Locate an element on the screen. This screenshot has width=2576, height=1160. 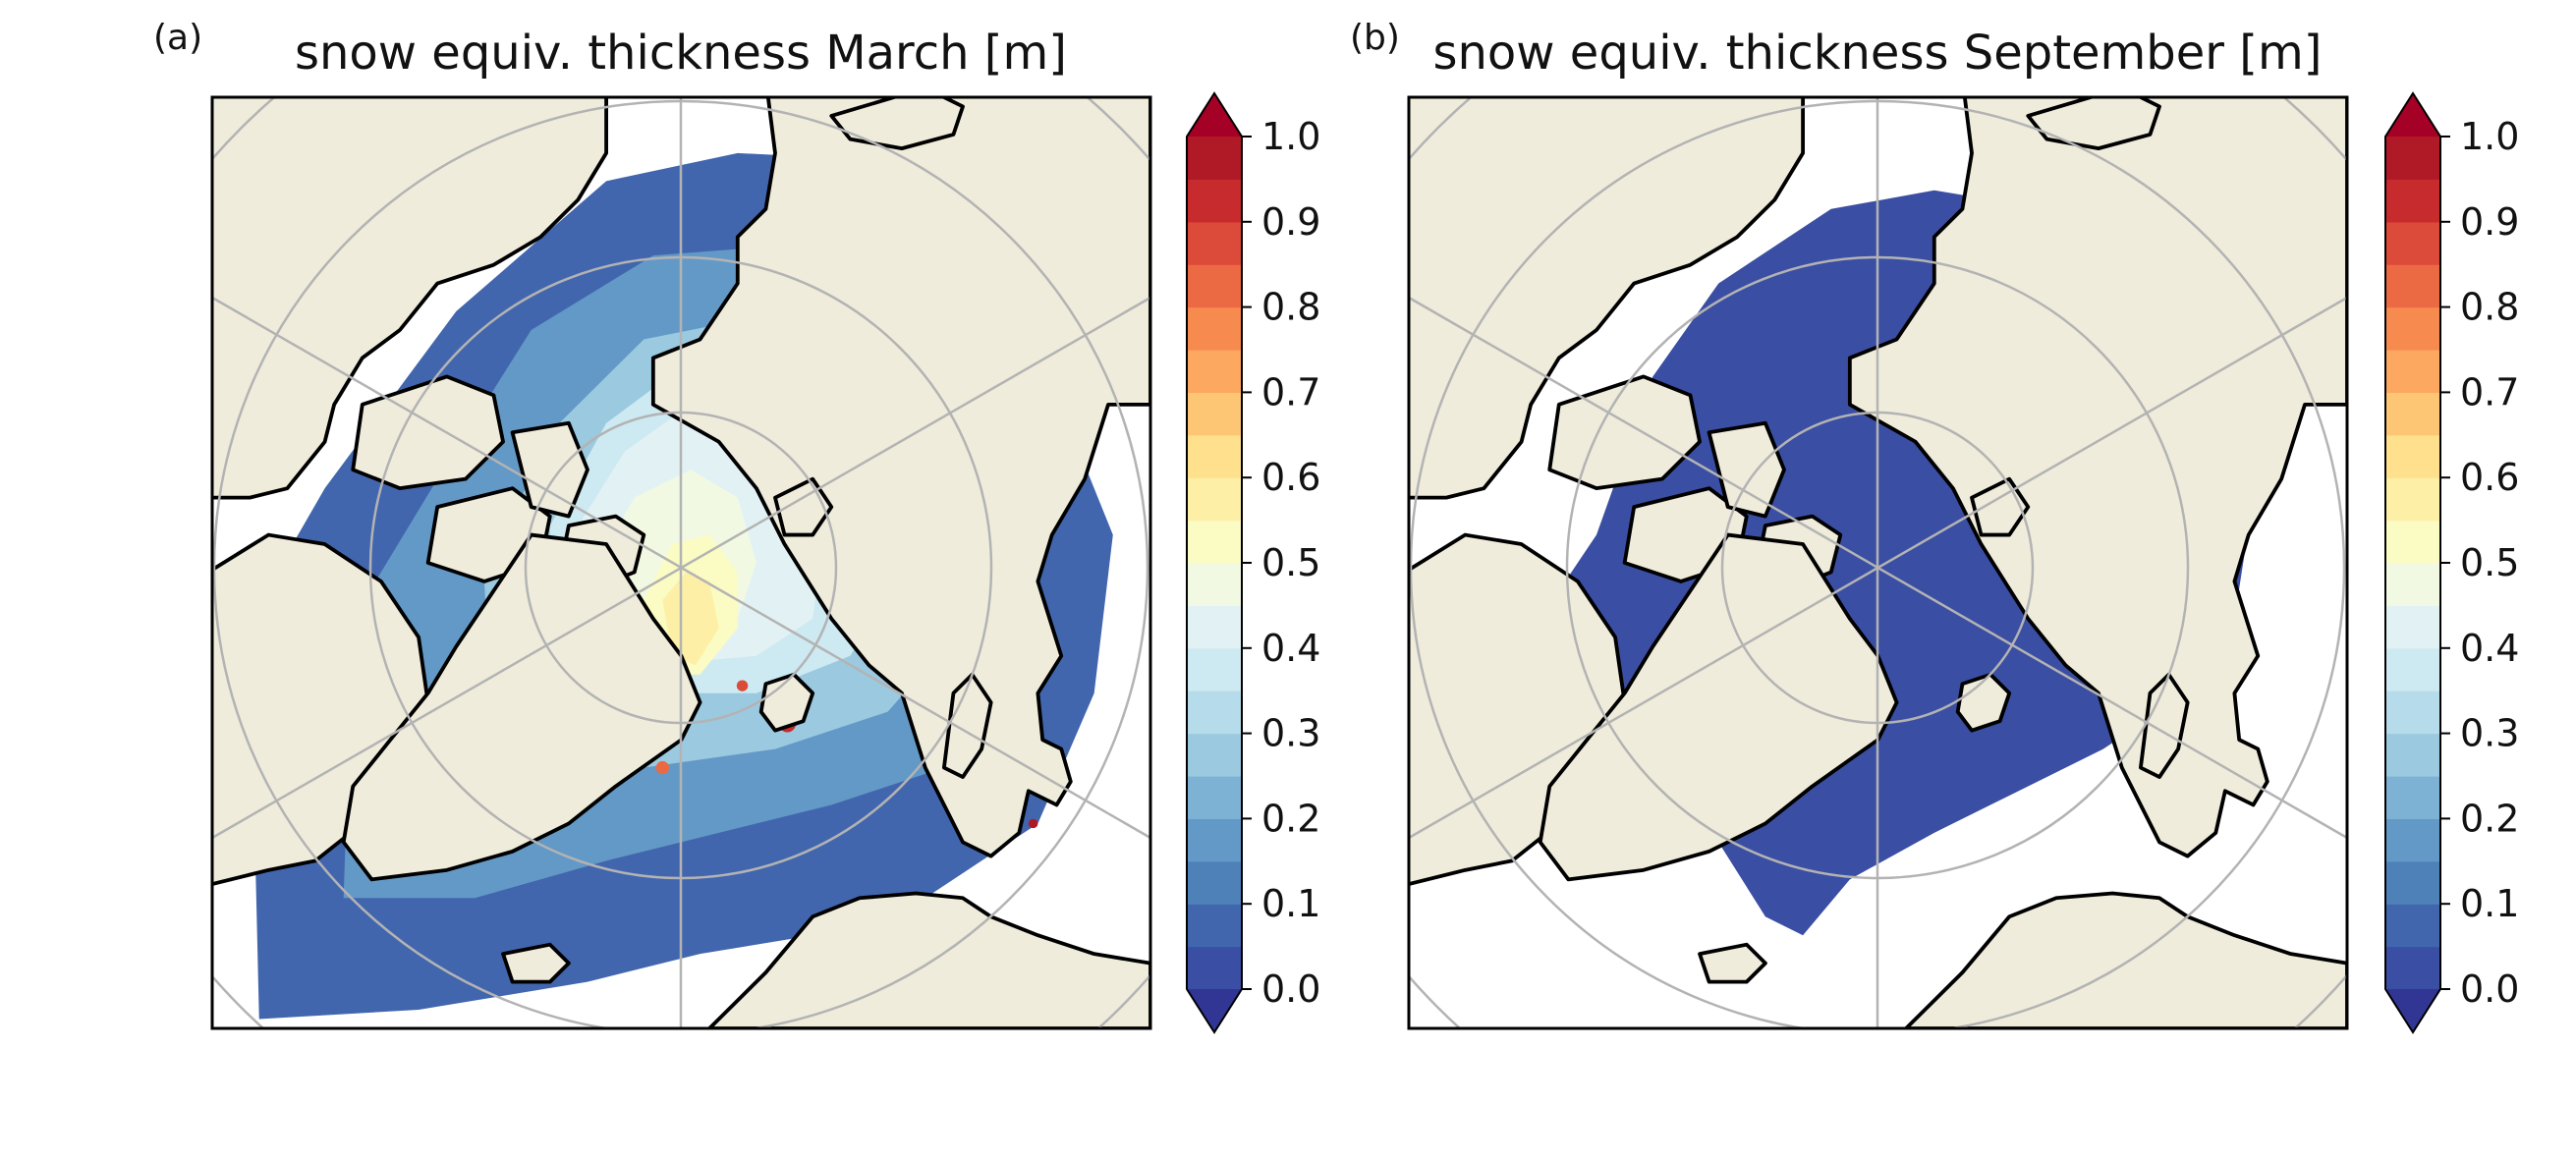
panel-title-b: snow equiv. thickness September [m] is located at coordinates (1877, 53).